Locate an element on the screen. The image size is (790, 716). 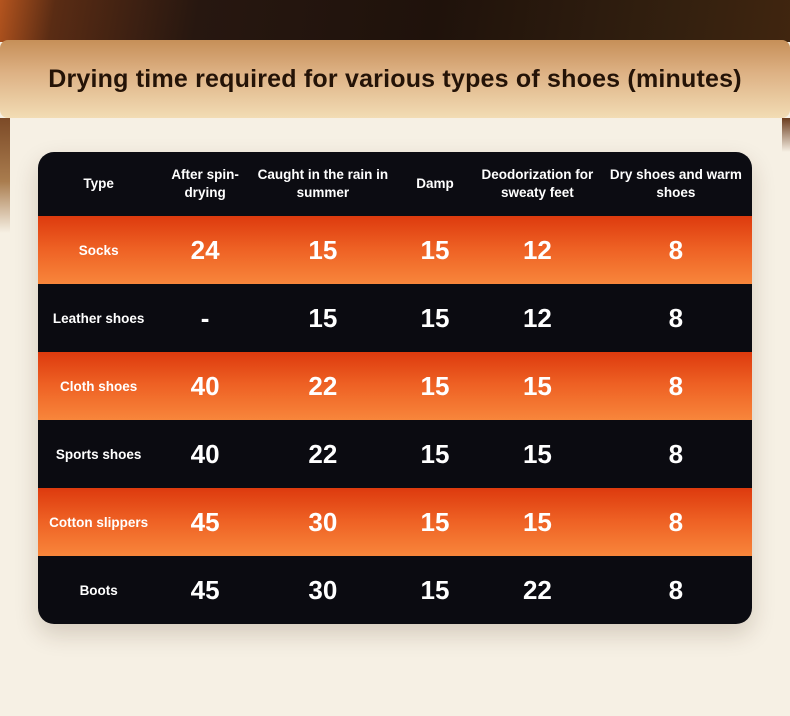
table-row-sports-shoes: Sports shoes 40 22 15 15 8 is located at coordinates (395, 454).